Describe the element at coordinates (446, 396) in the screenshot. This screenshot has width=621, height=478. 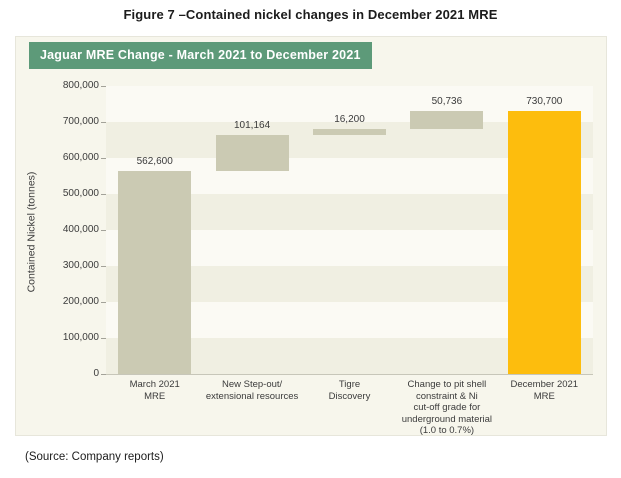
I see `x-category-label-line: constraint & Ni` at that location.